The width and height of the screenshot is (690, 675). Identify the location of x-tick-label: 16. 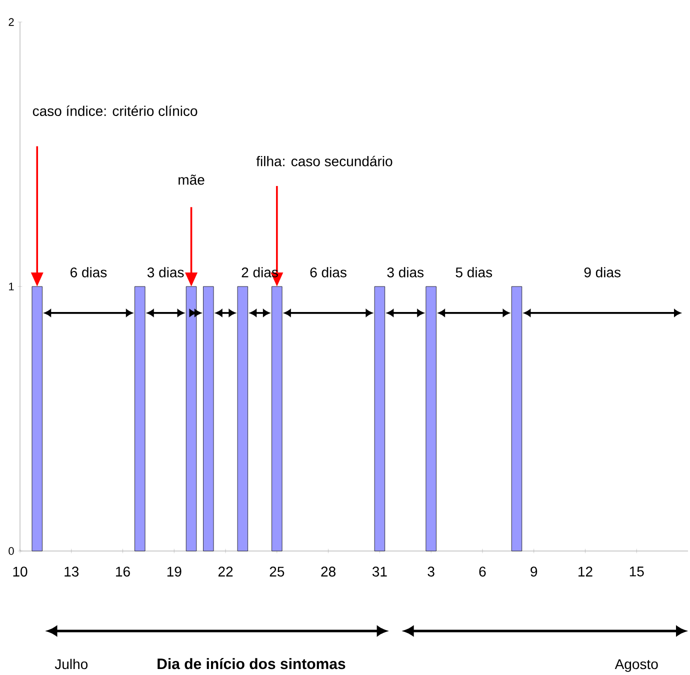
(123, 571).